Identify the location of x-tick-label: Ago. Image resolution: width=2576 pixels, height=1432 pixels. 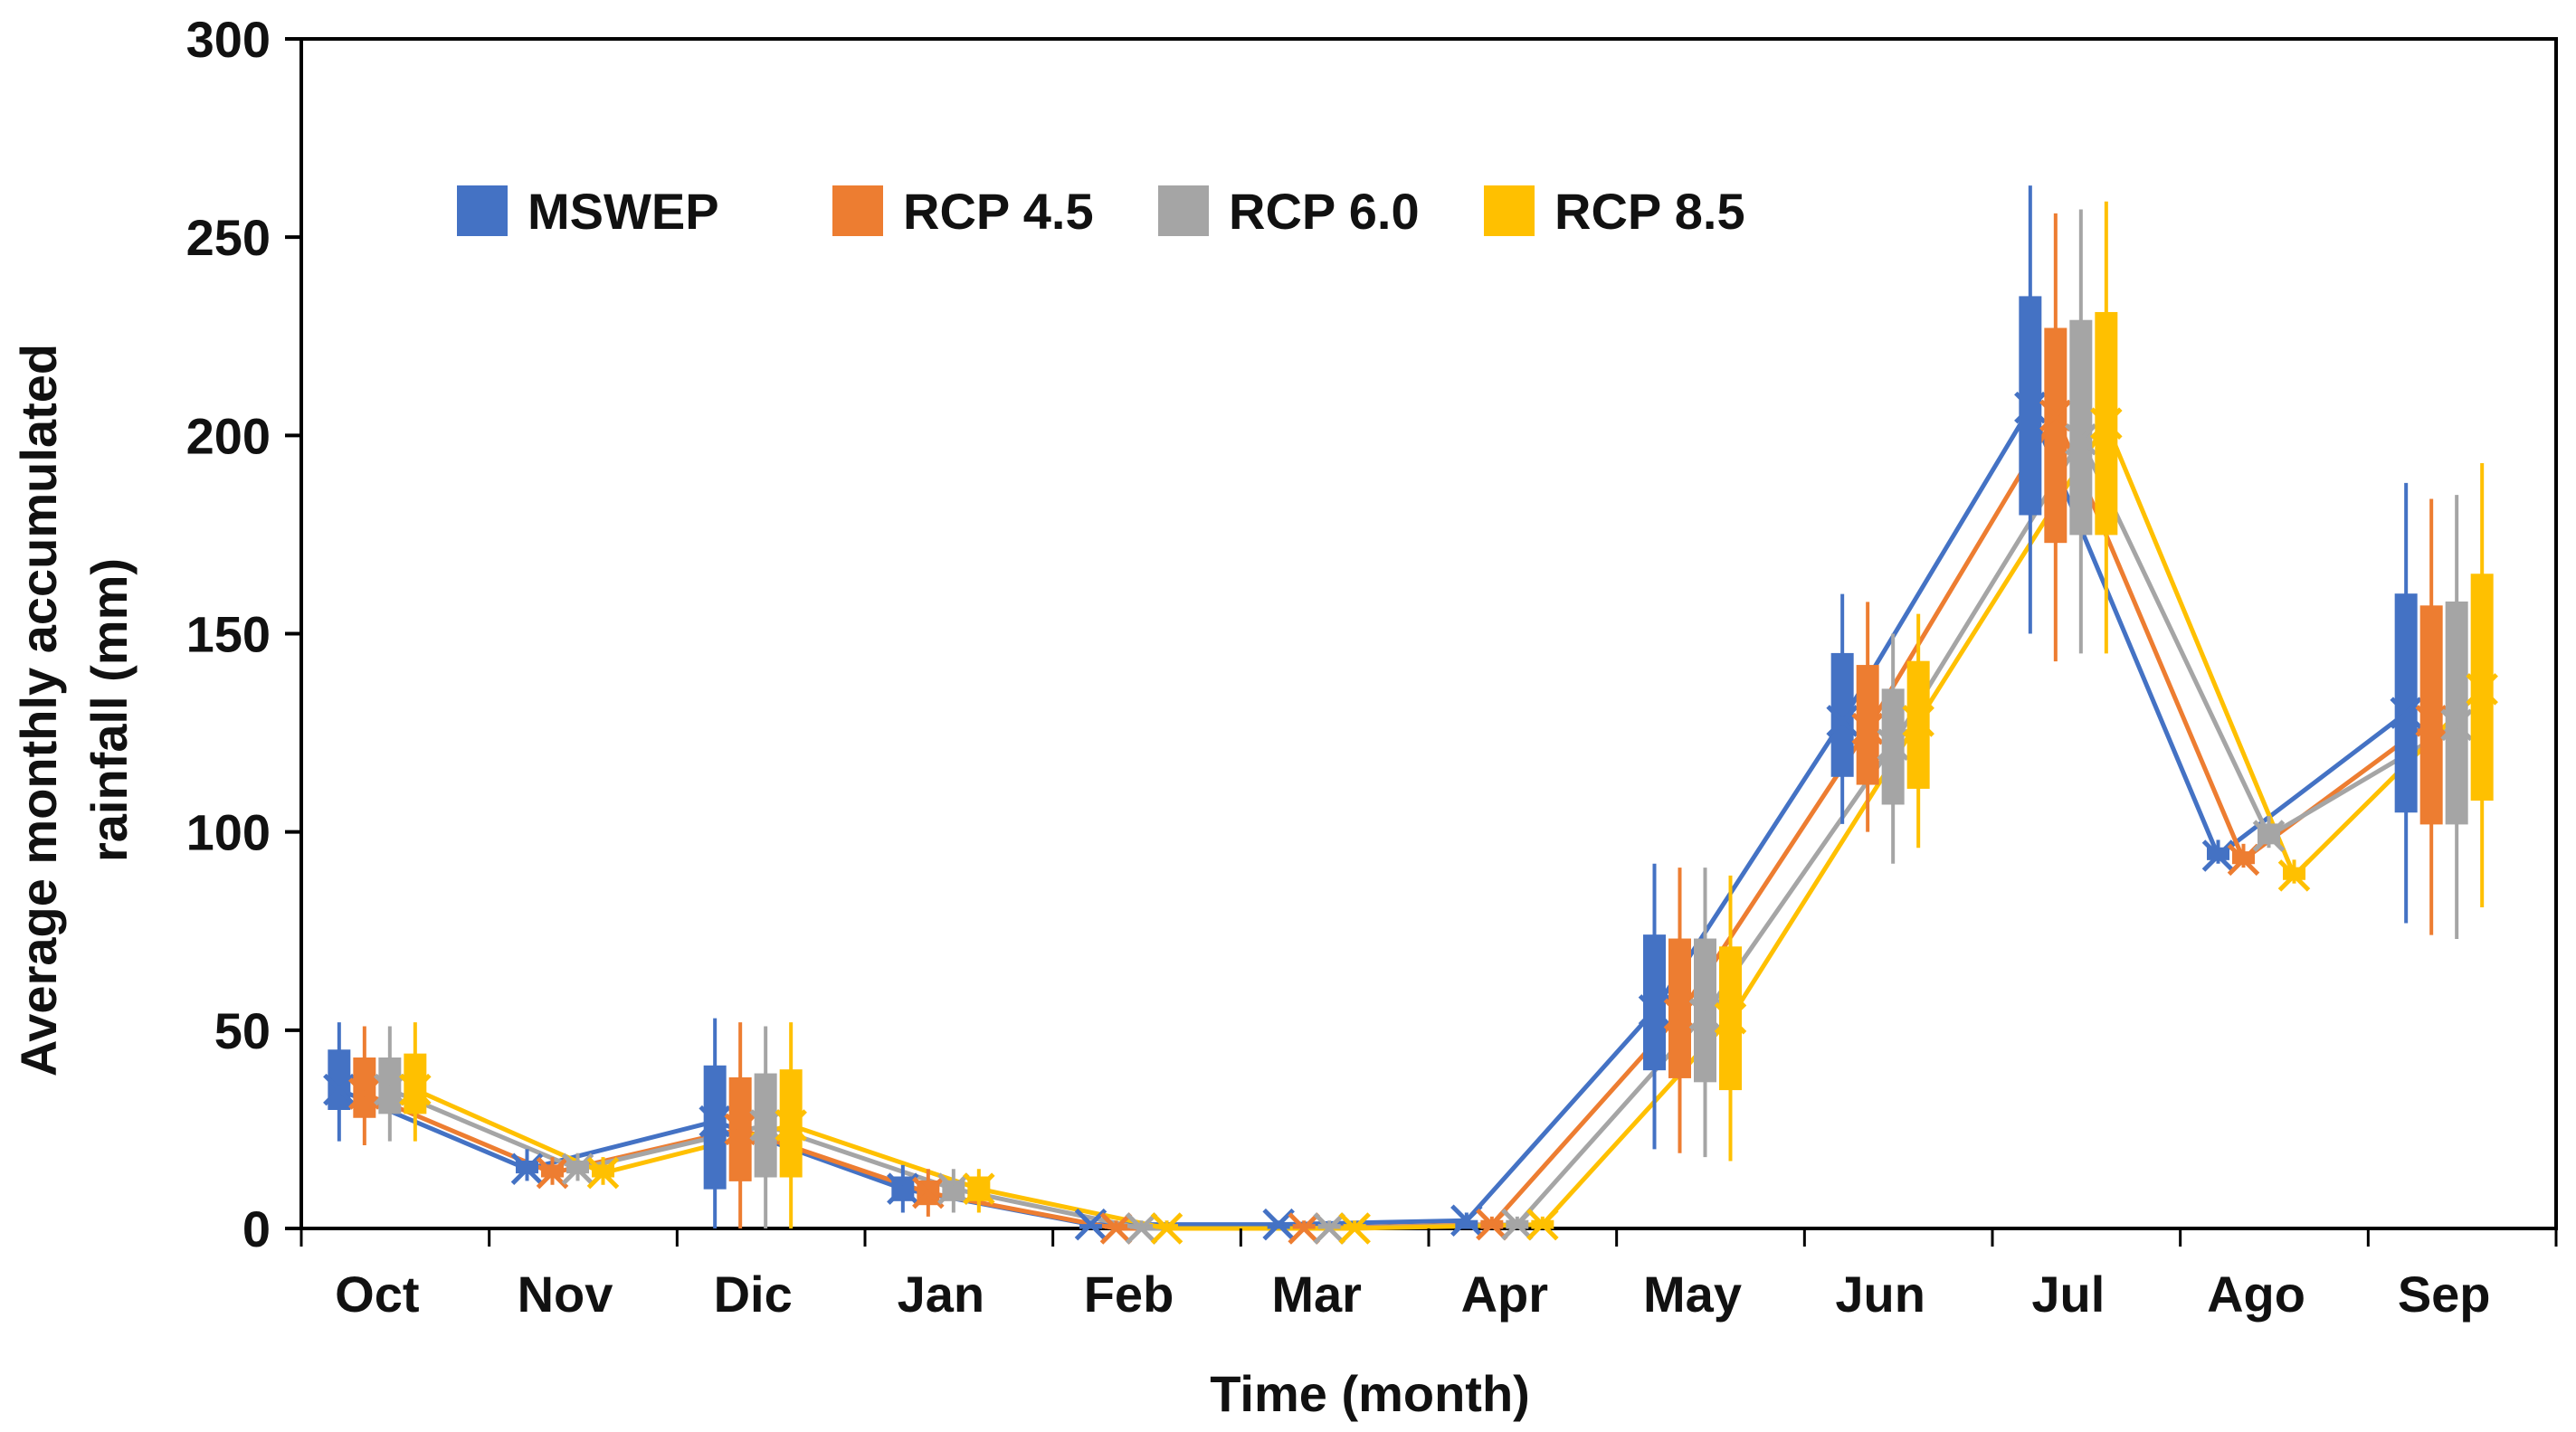
(2256, 1294).